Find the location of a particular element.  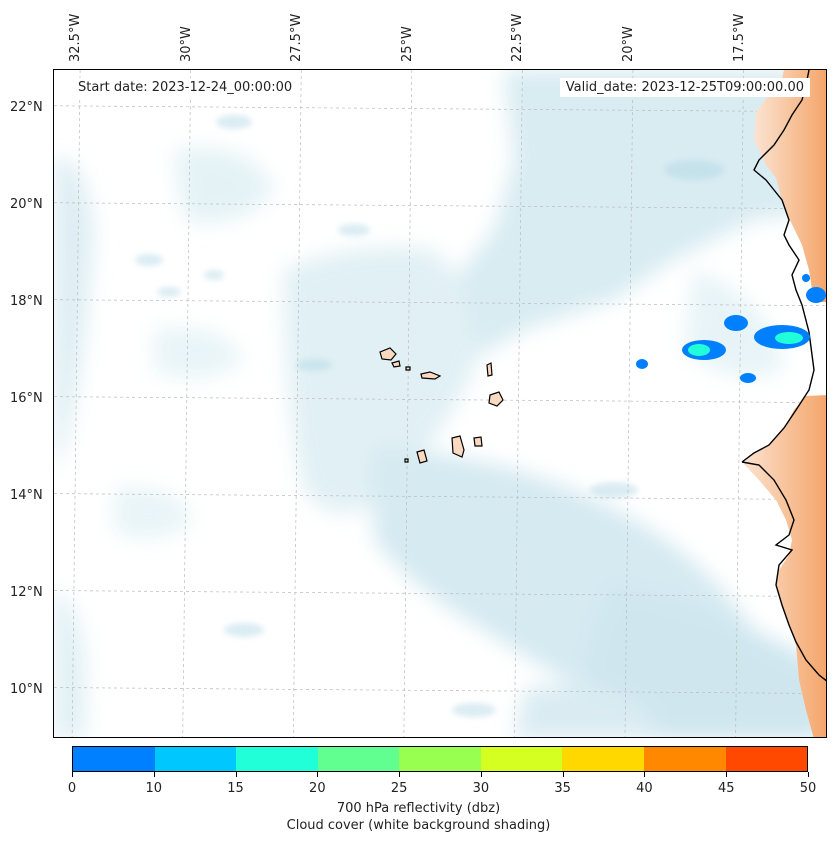

latitude-label: 18°N is located at coordinates (26, 301).